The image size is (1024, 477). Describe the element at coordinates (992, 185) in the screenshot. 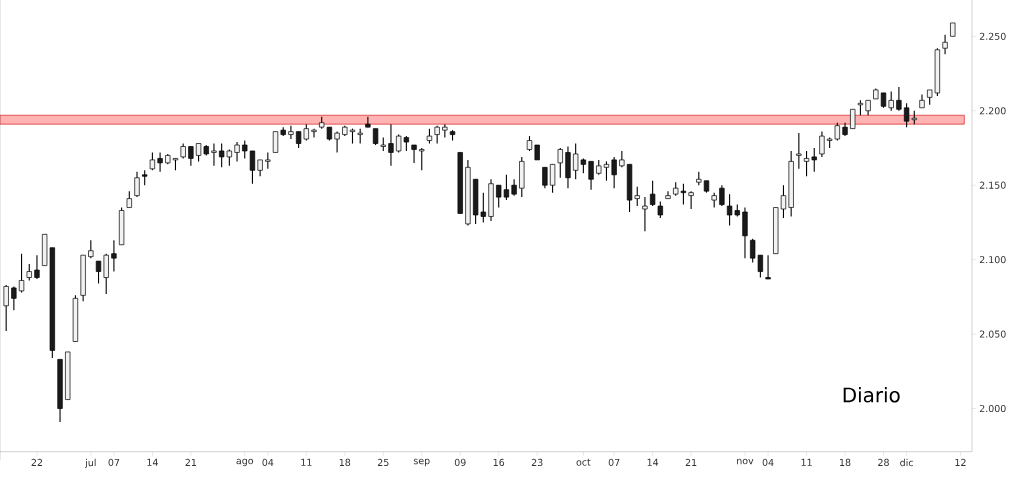

I see `y-tick-label: 2.150` at that location.